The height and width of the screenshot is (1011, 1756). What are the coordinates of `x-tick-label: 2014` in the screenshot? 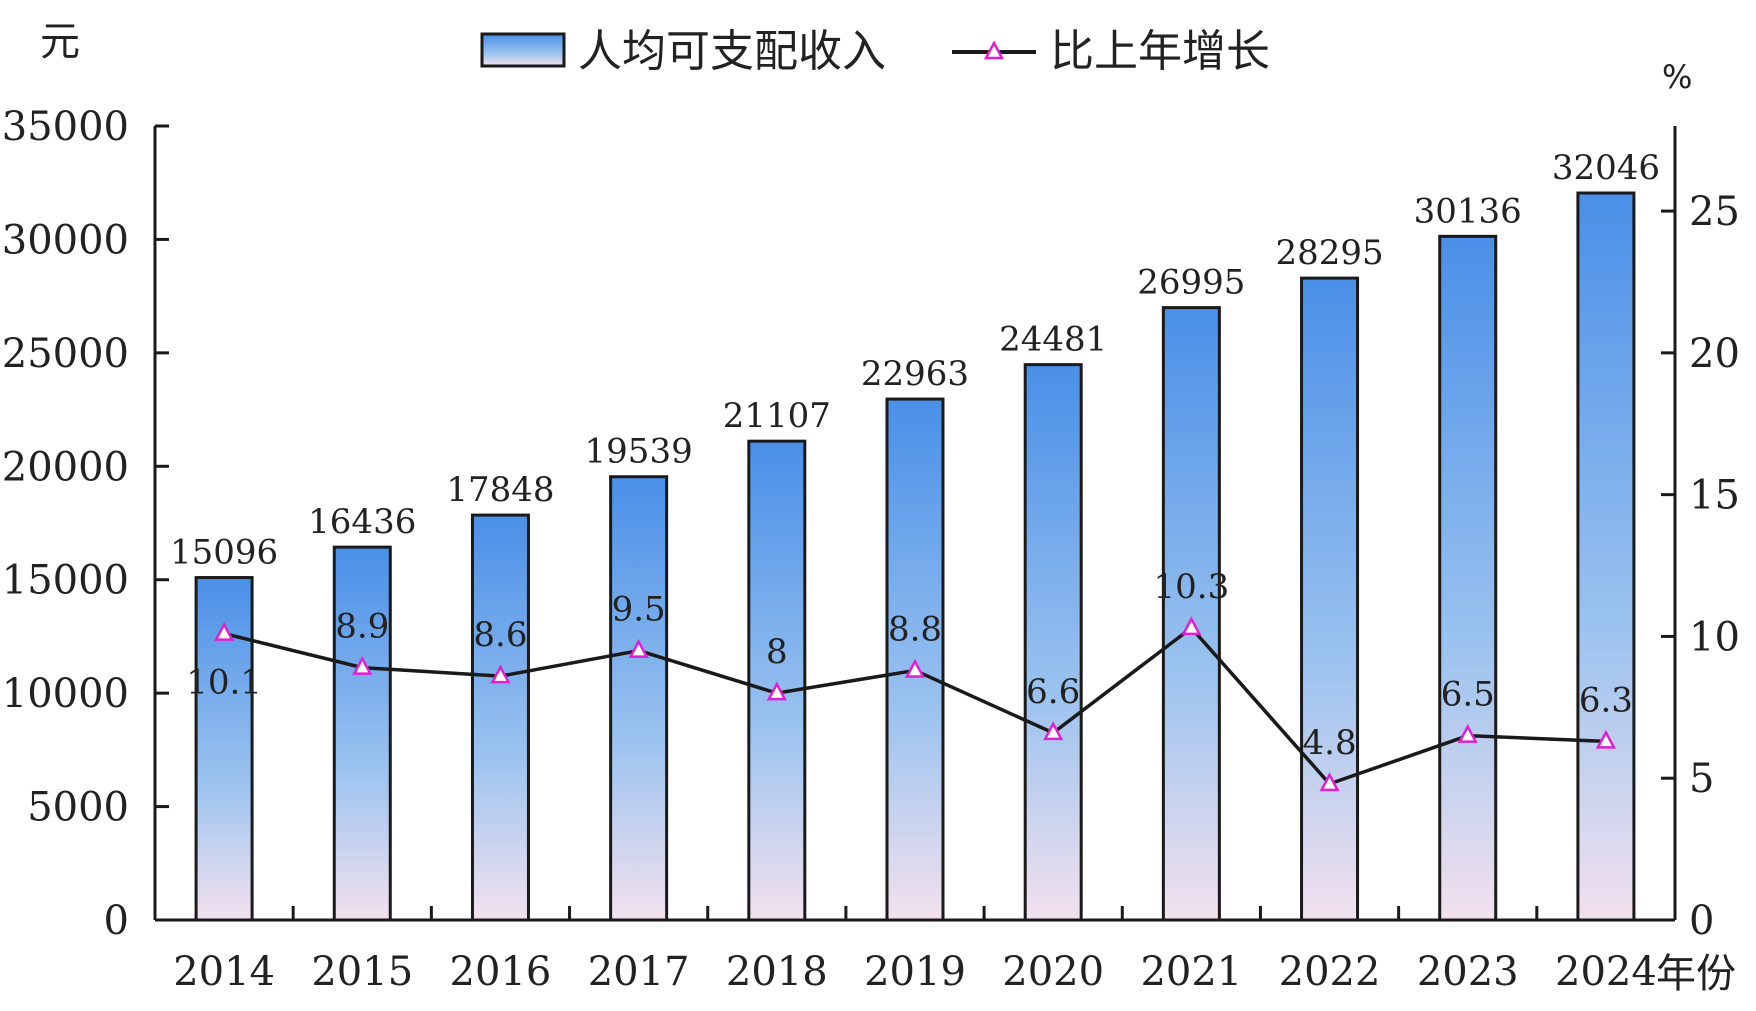 It's located at (224, 972).